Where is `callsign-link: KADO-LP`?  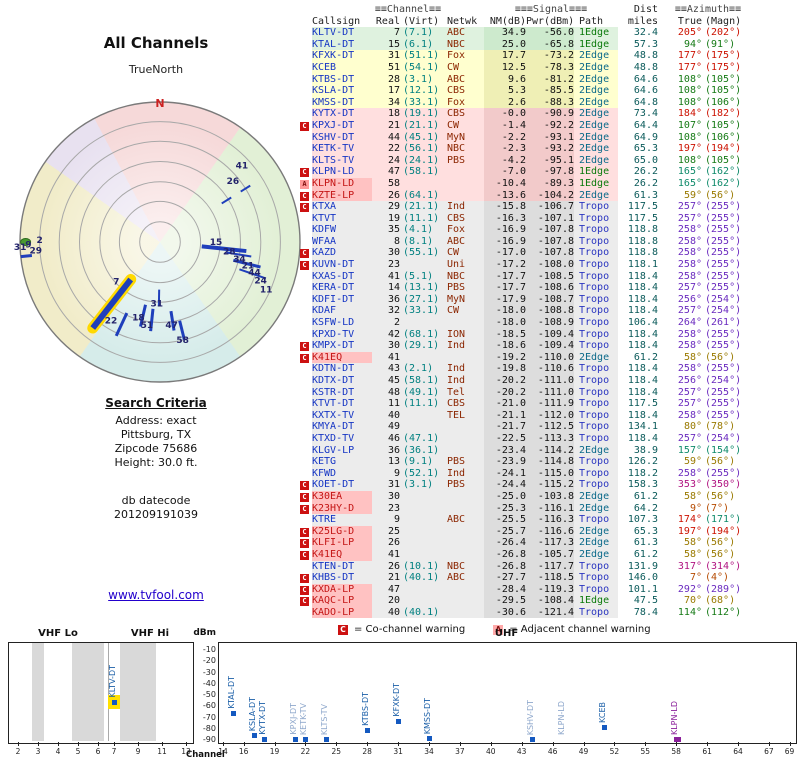
callsign-link: KADO-LP is located at coordinates (342, 612).